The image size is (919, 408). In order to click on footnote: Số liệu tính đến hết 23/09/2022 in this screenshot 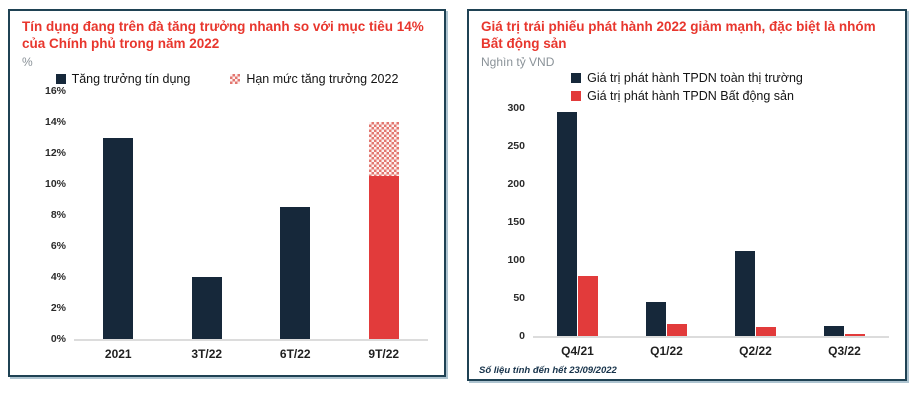, I will do `click(548, 370)`.